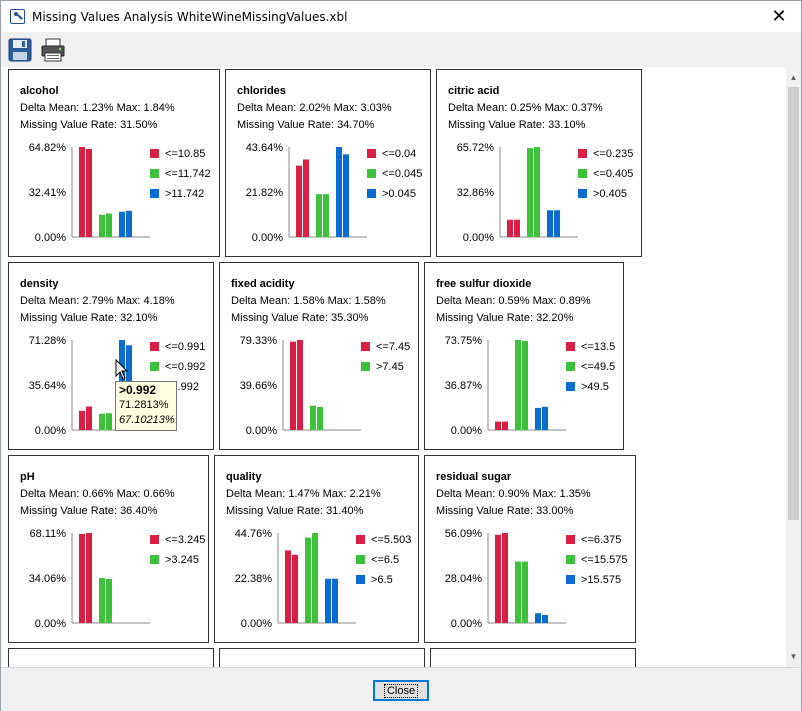 This screenshot has height=711, width=802. Describe the element at coordinates (613, 174) in the screenshot. I see `legend-label: <=0.405` at that location.